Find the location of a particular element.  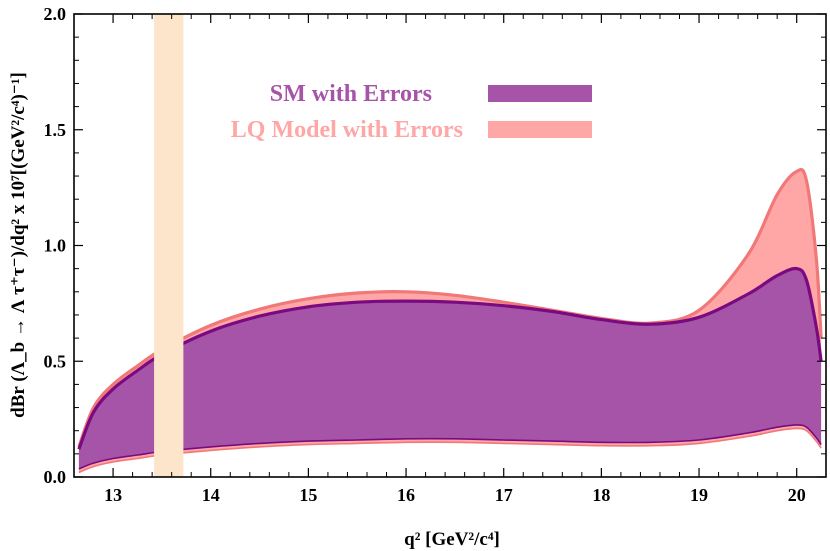

x-tick-label-15: 15 is located at coordinates (308, 495).